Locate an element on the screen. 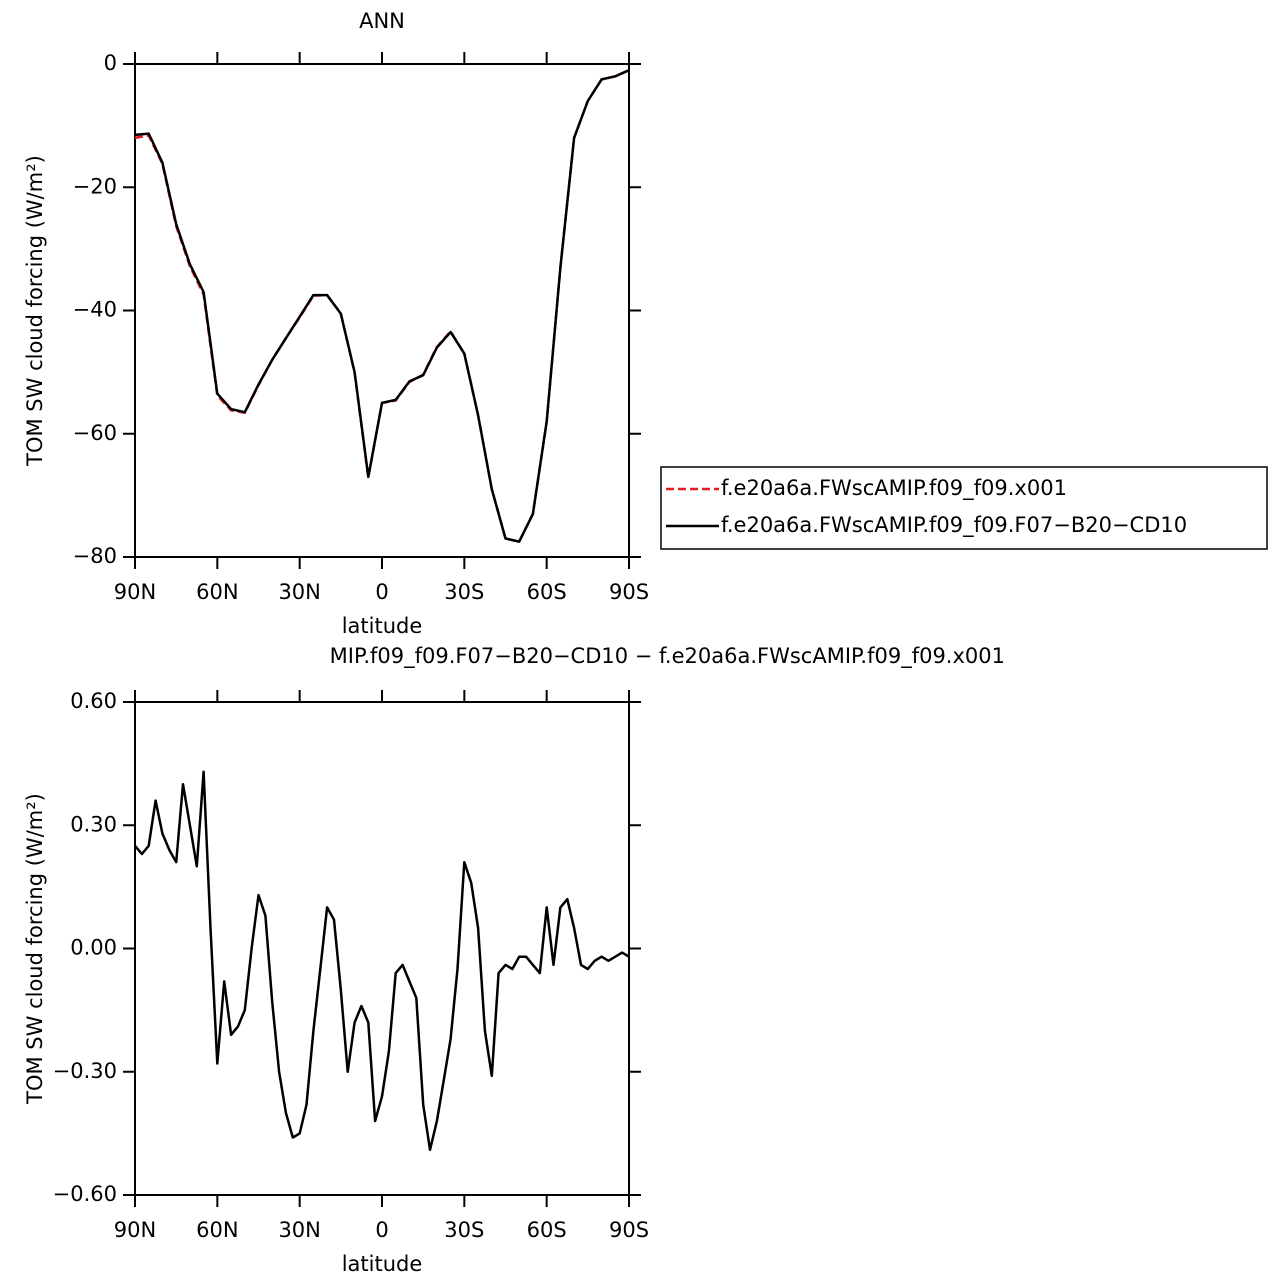 This screenshot has width=1288, height=1285. y-tick-label: 0.30 is located at coordinates (93, 824).